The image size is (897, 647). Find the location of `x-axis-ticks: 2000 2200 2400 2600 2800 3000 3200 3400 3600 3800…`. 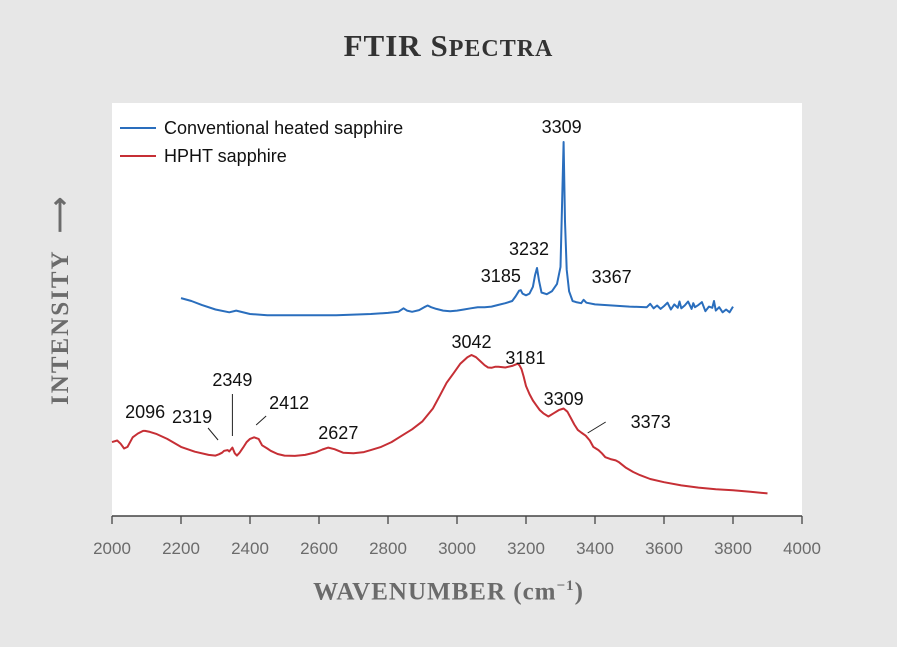

x-axis-ticks: 2000 2200 2400 2600 2800 3000 3200 3400 3600 3800… is located at coordinates (457, 537).